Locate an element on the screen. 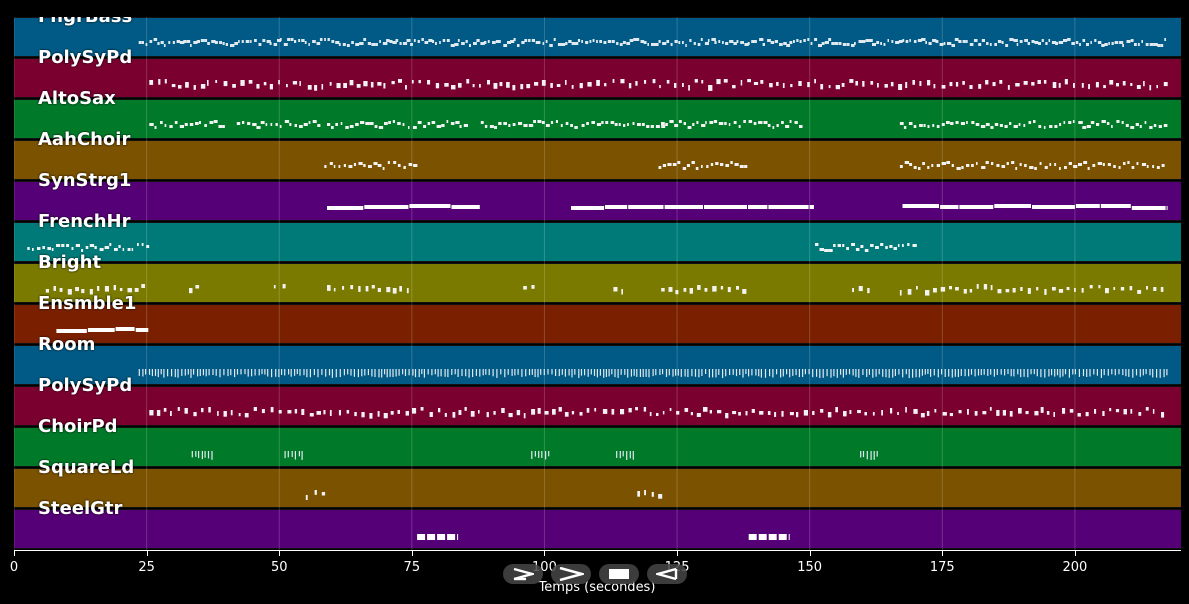 The image size is (1189, 604). x-tick-mark is located at coordinates (810, 553).